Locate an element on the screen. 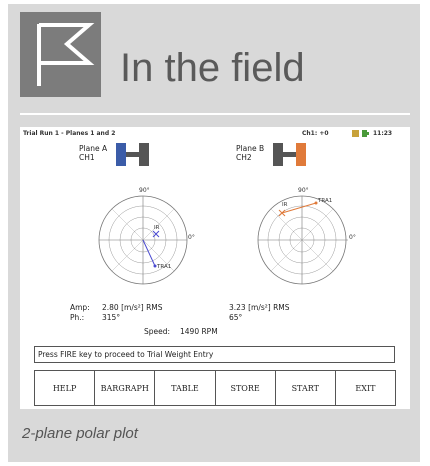 The height and width of the screenshot is (466, 430). start-button: START is located at coordinates (305, 388).